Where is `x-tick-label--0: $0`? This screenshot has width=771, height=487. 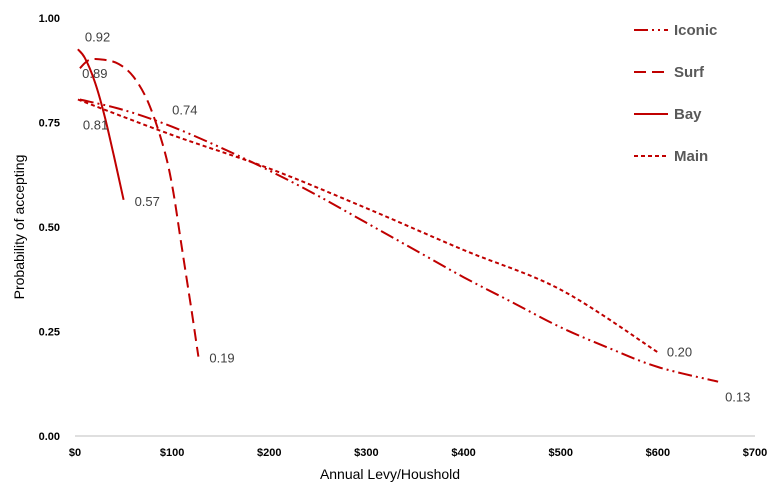
x-tick-label--0: $0 is located at coordinates (75, 453).